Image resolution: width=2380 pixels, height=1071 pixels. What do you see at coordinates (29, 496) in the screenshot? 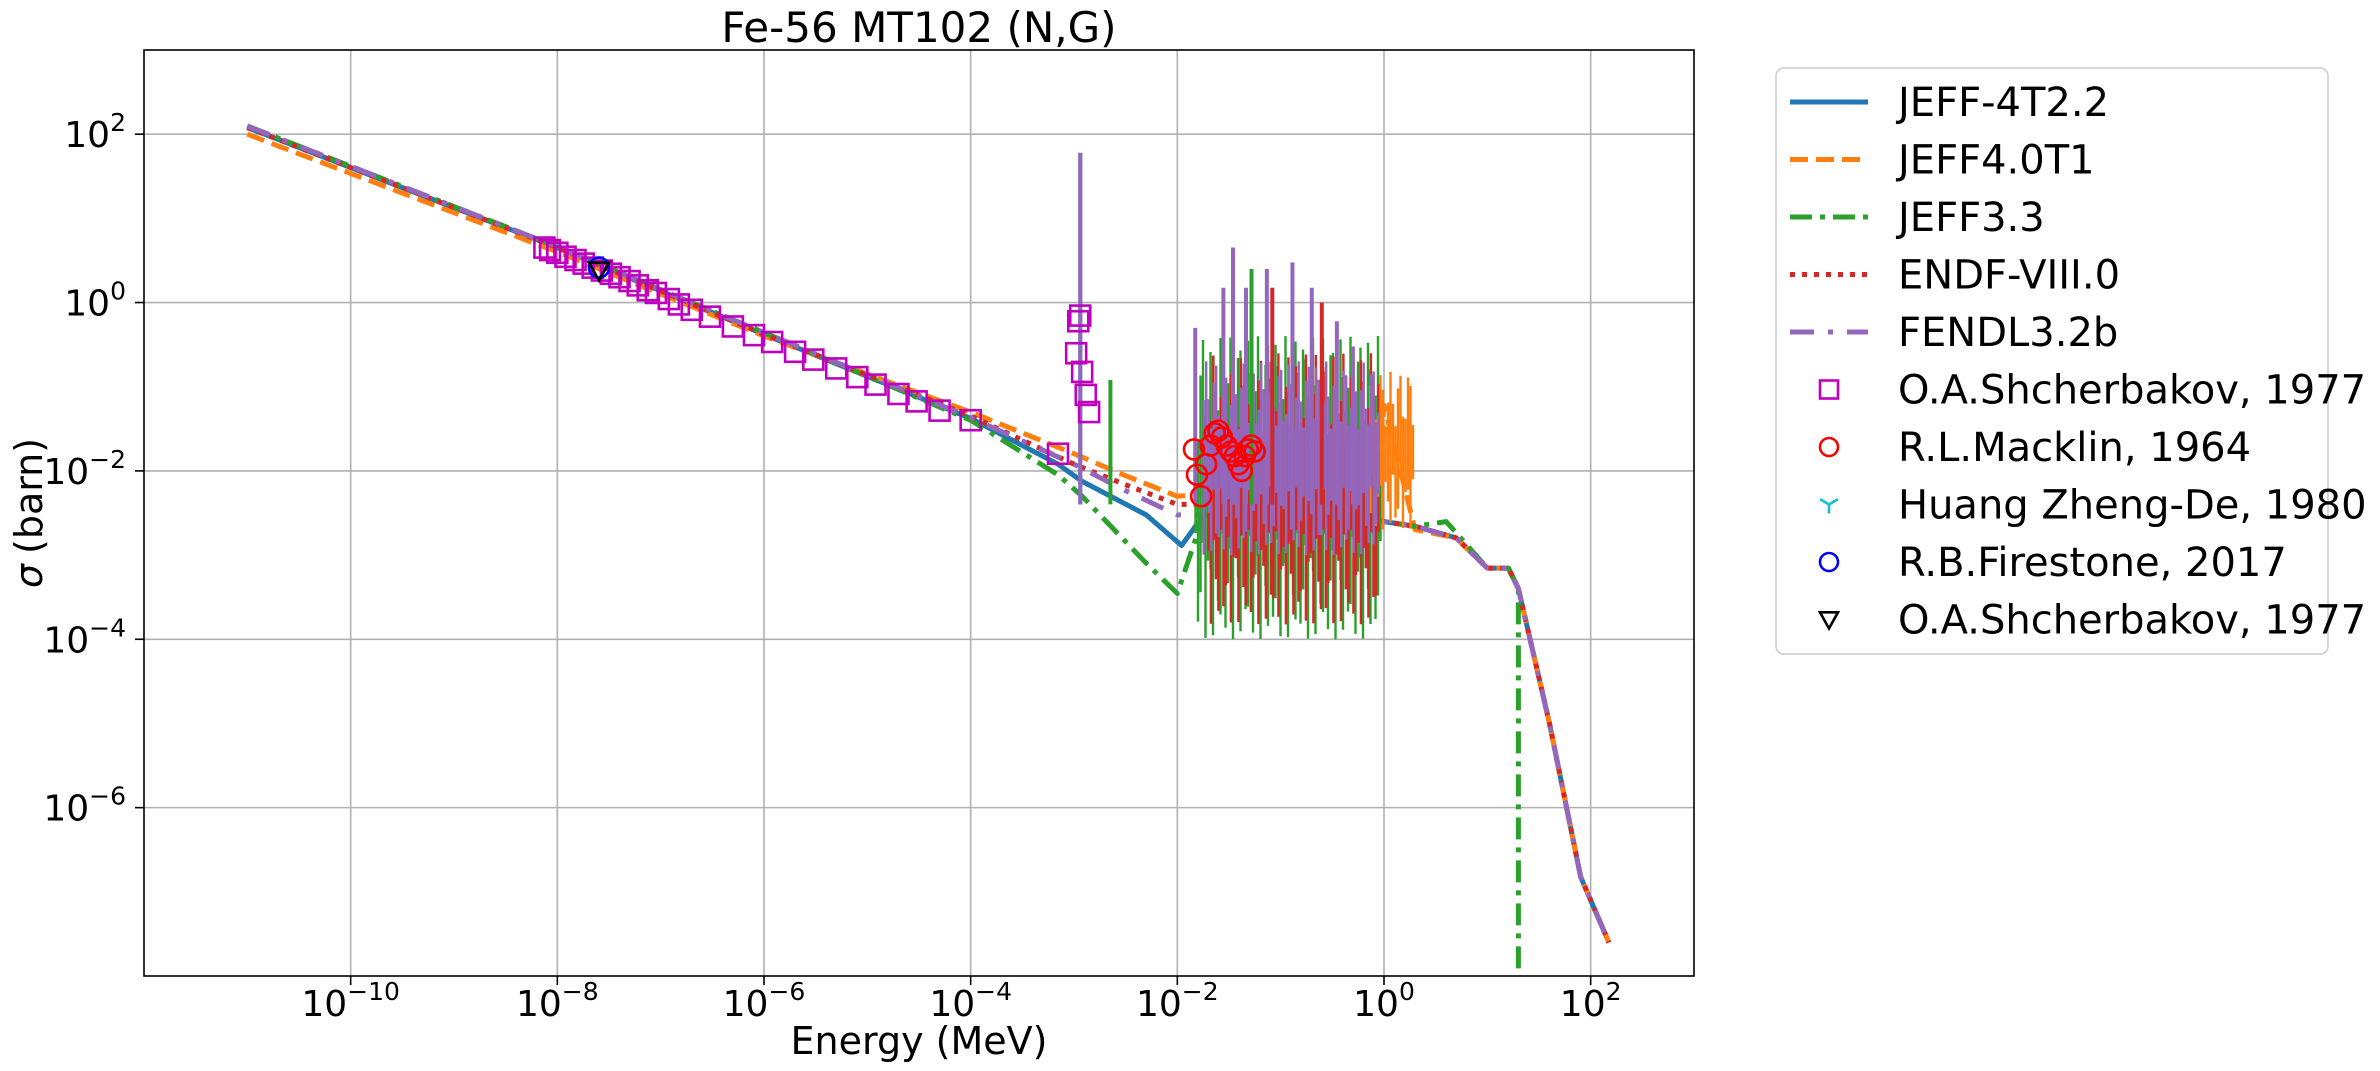
I see `y-axis-unit: (barn)` at bounding box center [29, 496].